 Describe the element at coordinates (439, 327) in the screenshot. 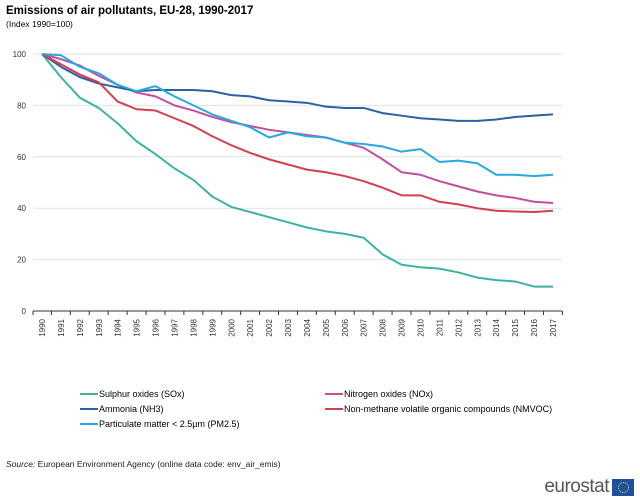

I see `x-tick-label: 2011` at that location.